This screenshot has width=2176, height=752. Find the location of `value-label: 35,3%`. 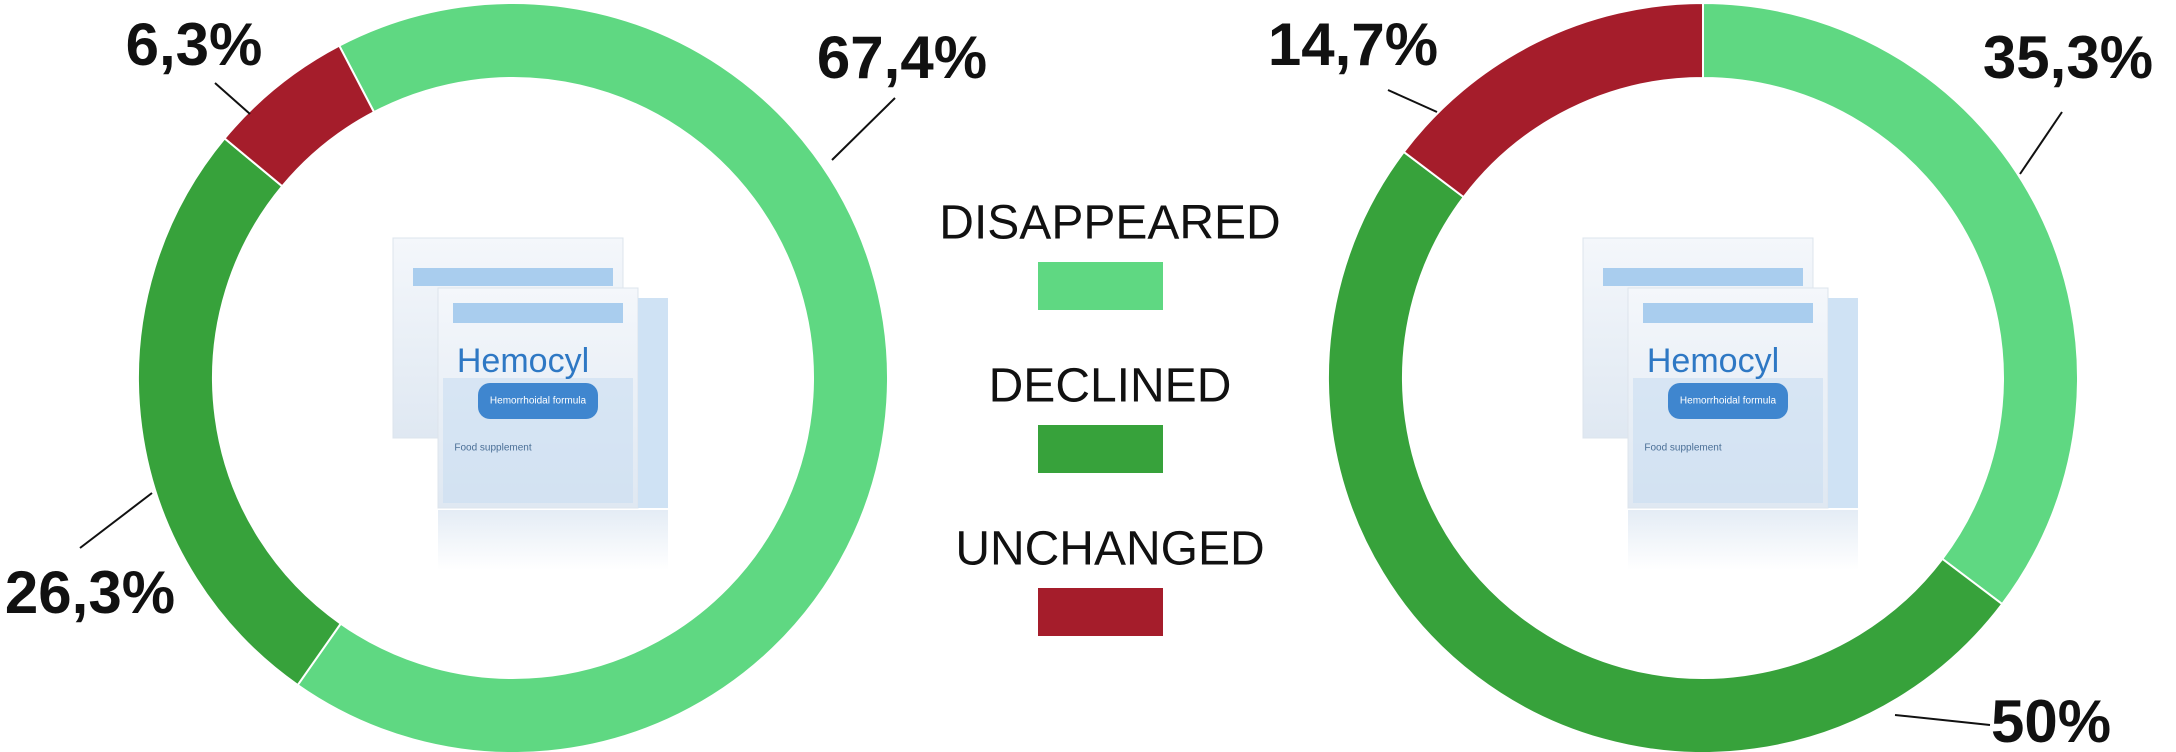

value-label: 35,3% is located at coordinates (2068, 57).